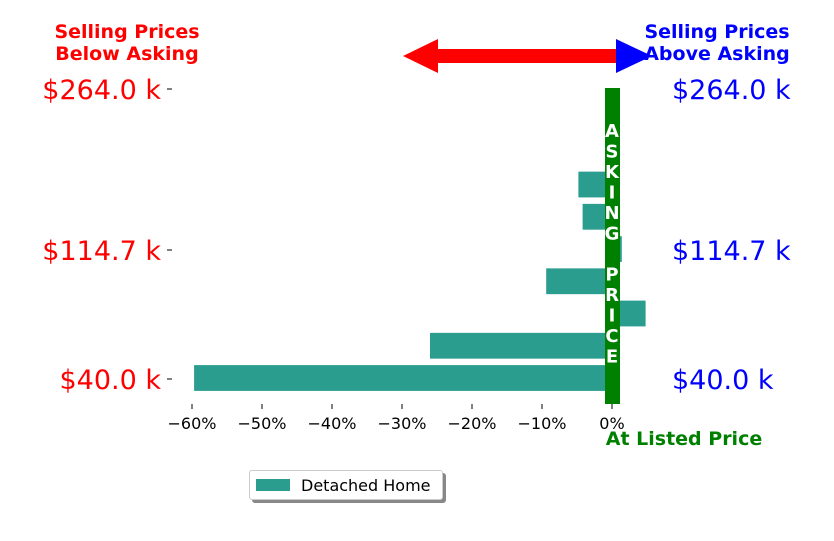 The height and width of the screenshot is (541, 834). What do you see at coordinates (332, 423) in the screenshot?
I see `x-tick-label: −40%` at bounding box center [332, 423].